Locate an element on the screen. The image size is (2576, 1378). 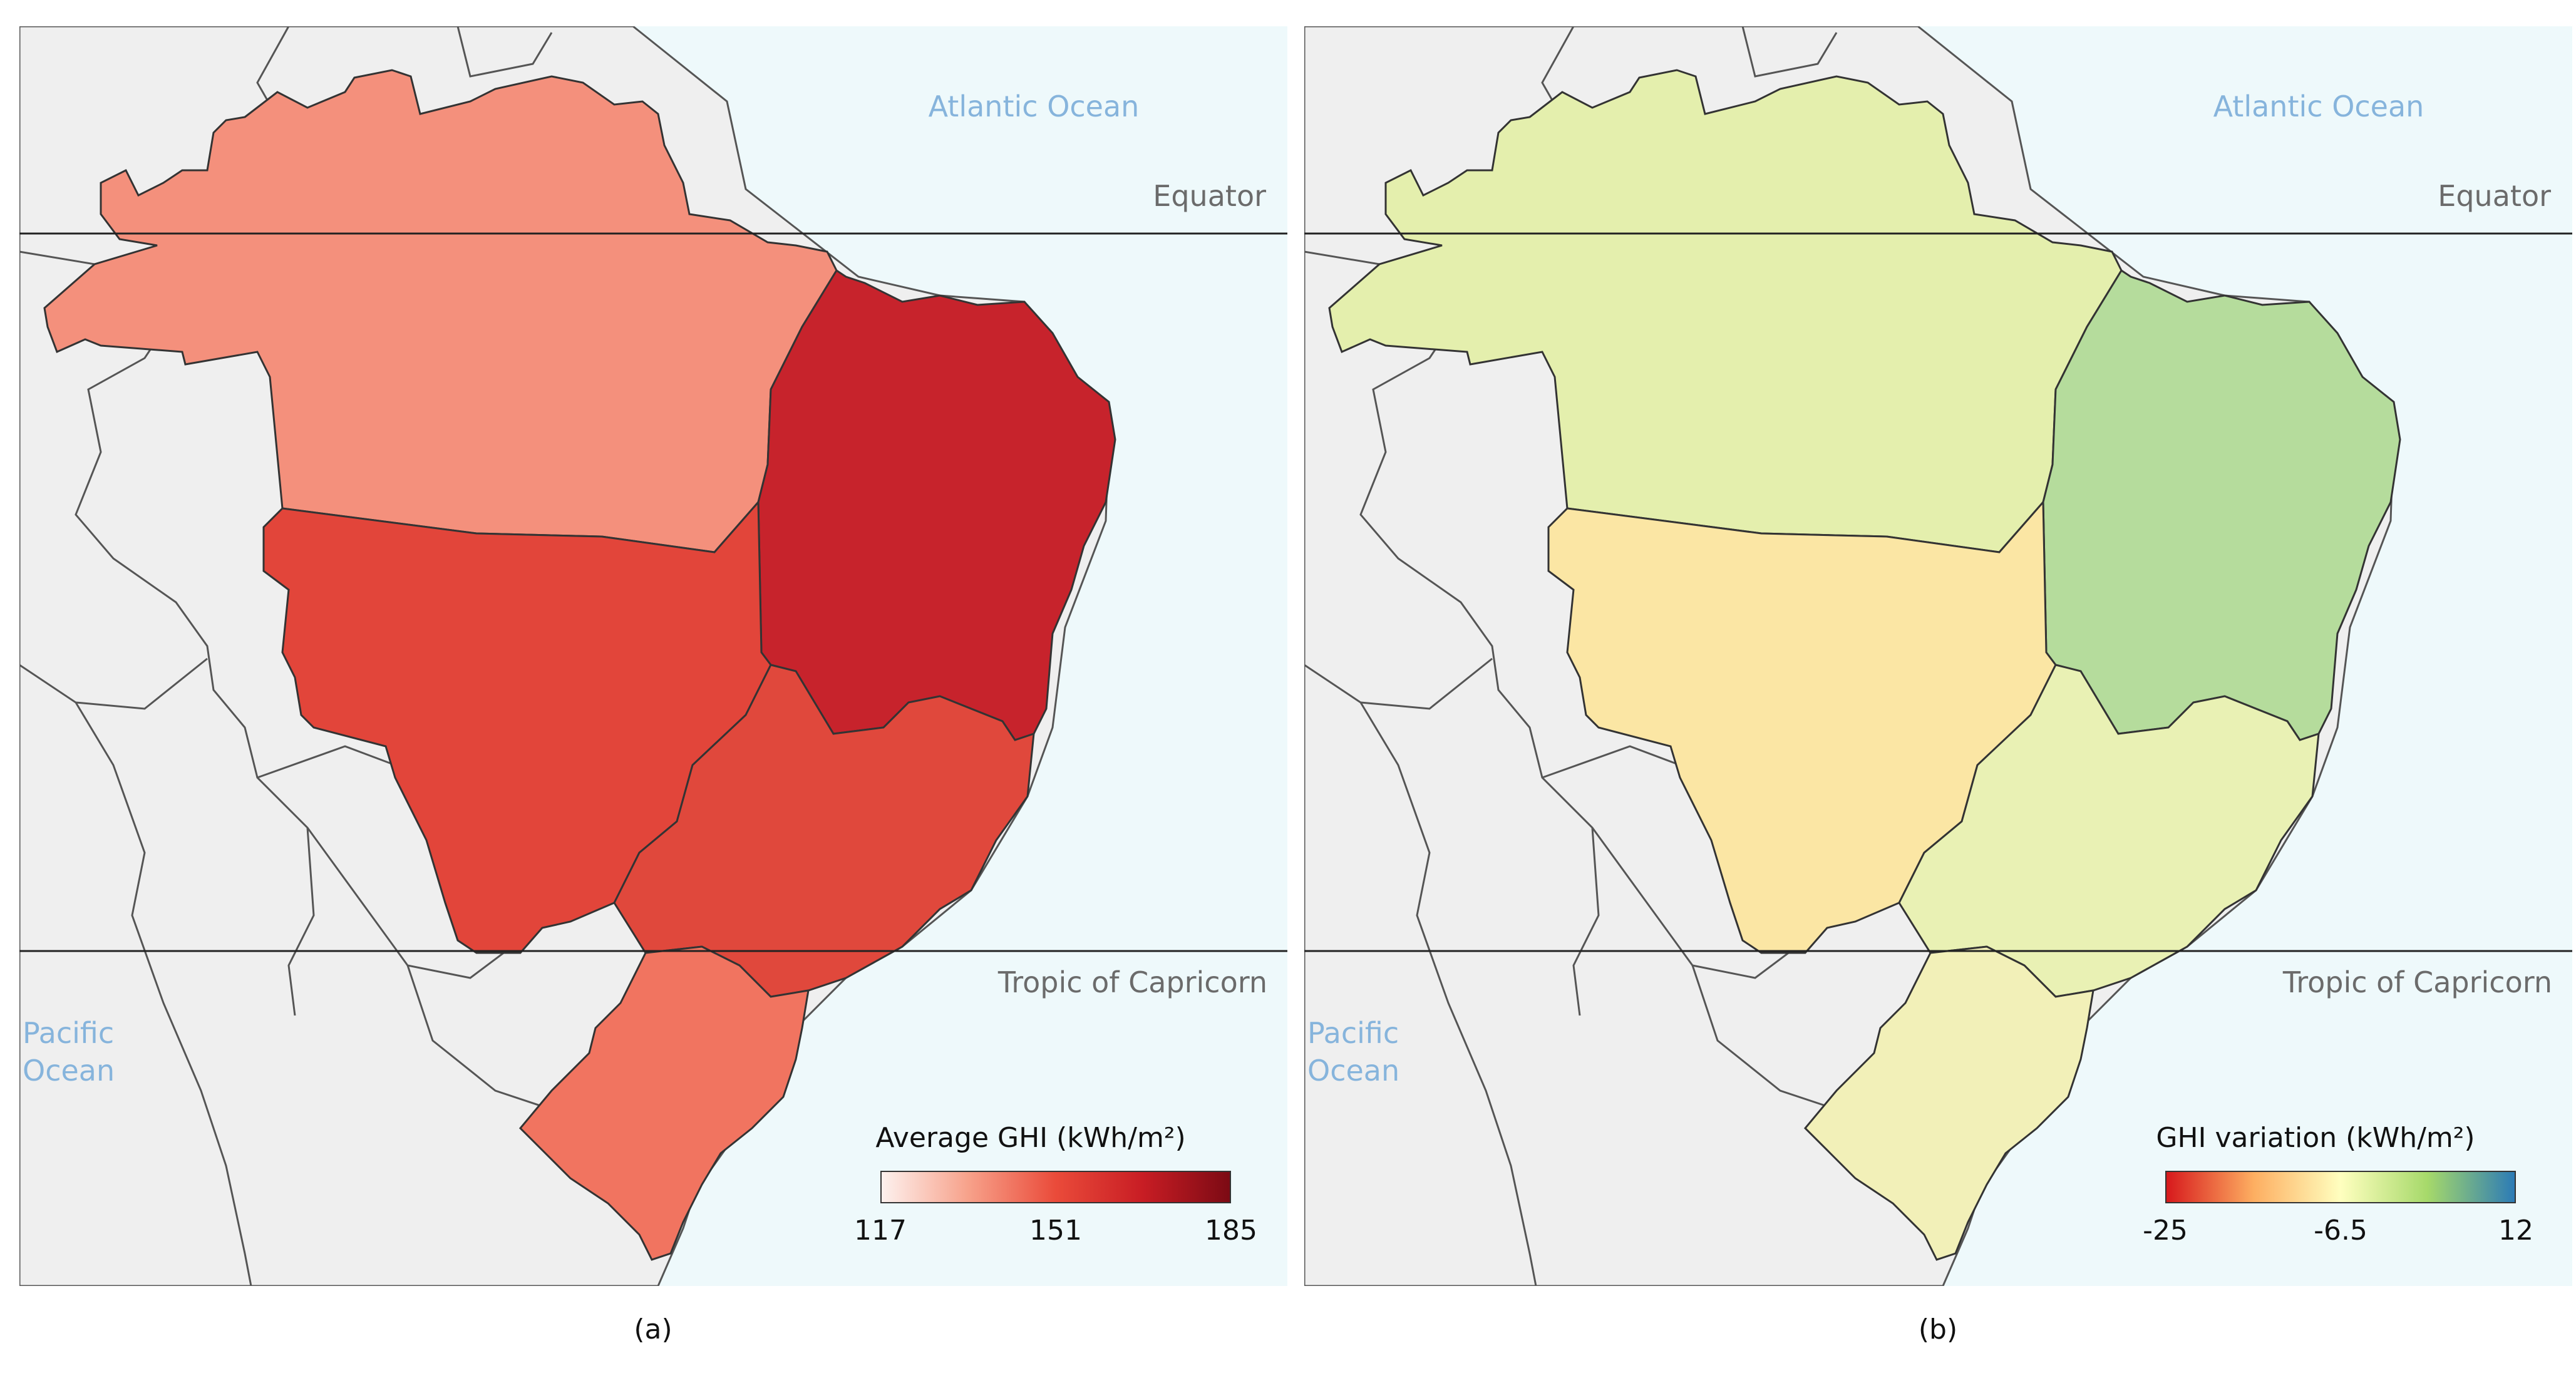
legend-tick-min: -25 is located at coordinates (2165, 1231).